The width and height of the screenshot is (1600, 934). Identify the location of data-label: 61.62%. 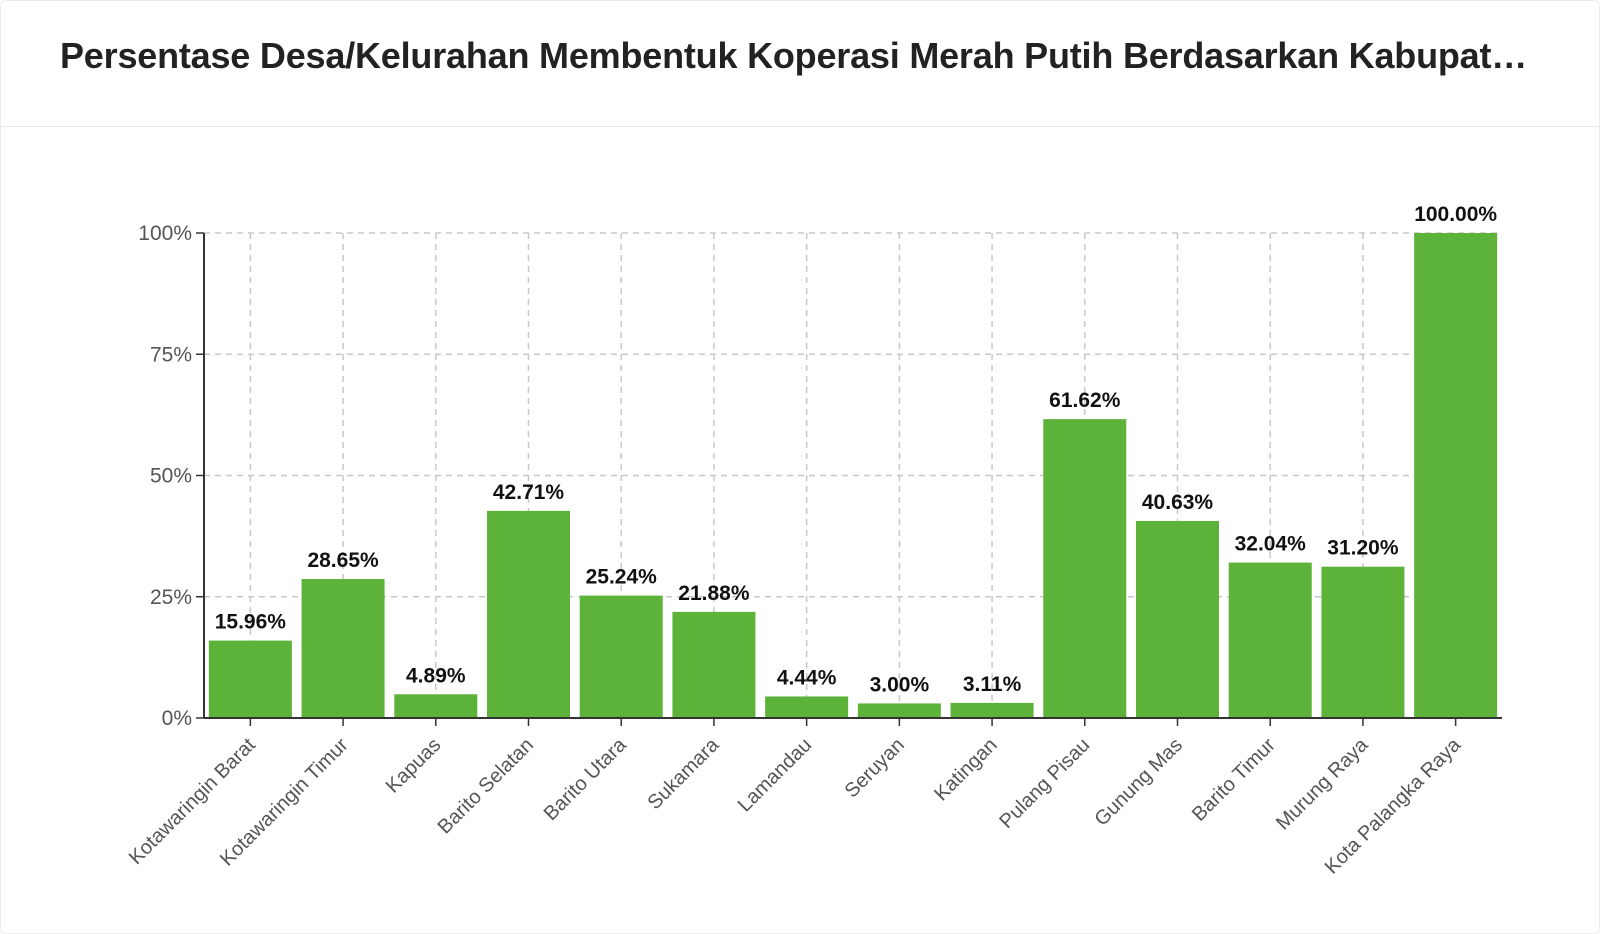
(1085, 400).